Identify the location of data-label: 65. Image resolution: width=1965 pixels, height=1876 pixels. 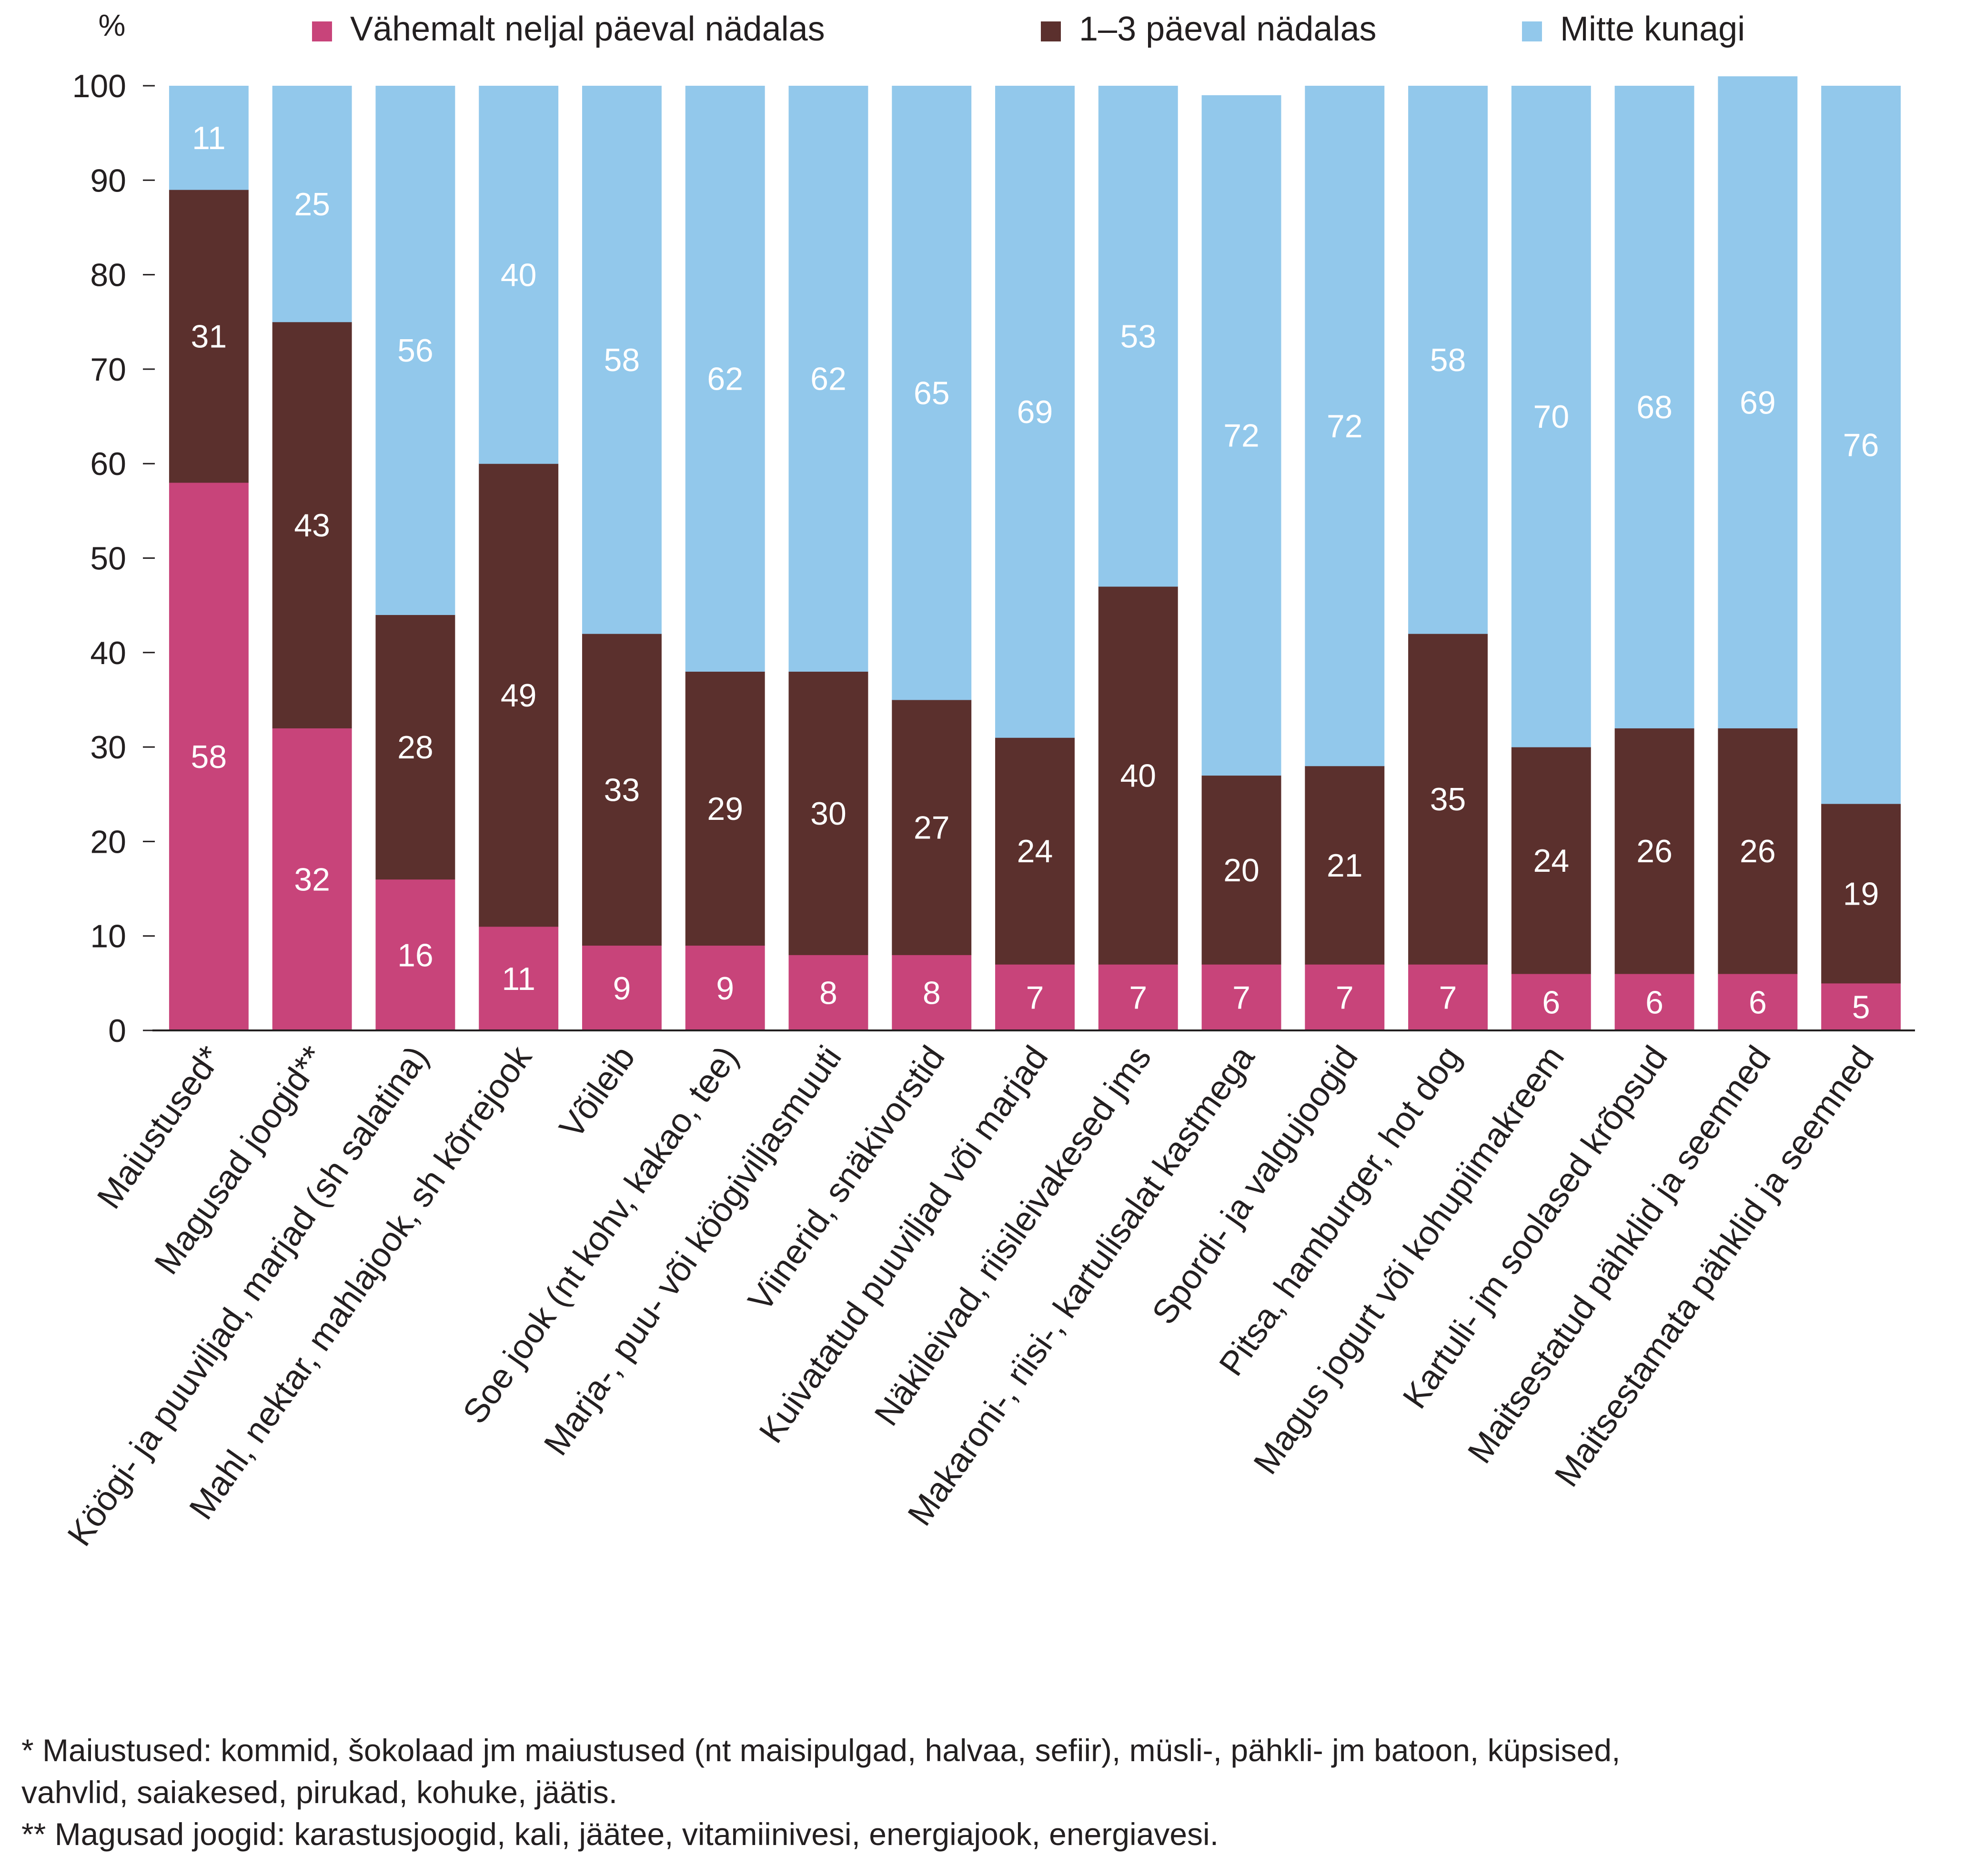
(932, 393).